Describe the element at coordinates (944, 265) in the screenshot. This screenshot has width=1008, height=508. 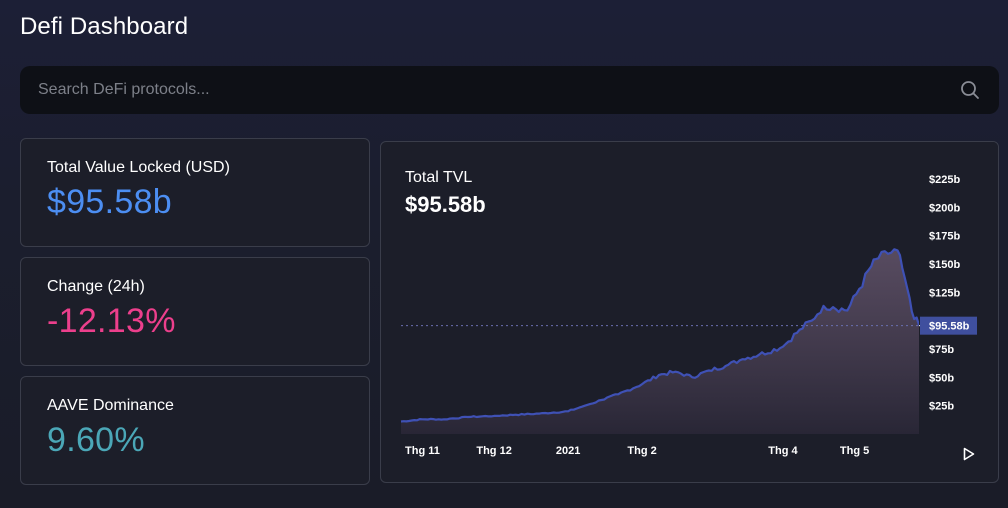
I see `y-tick-label: $150b` at that location.